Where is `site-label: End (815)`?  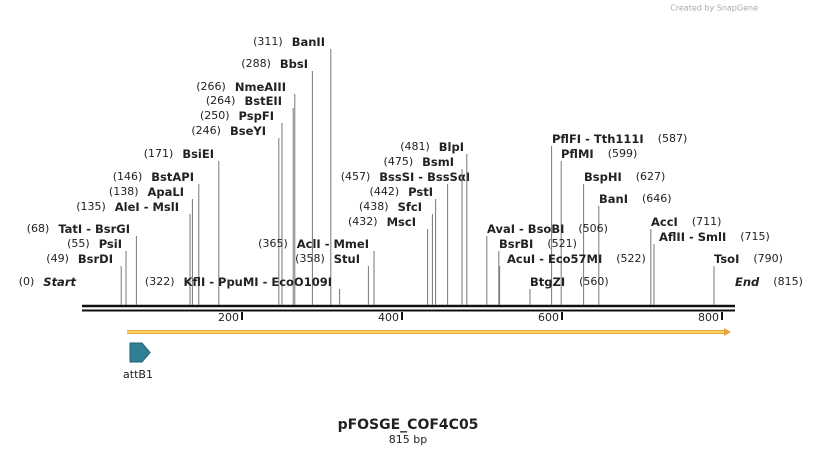
site-label: End (815) is located at coordinates (769, 282).